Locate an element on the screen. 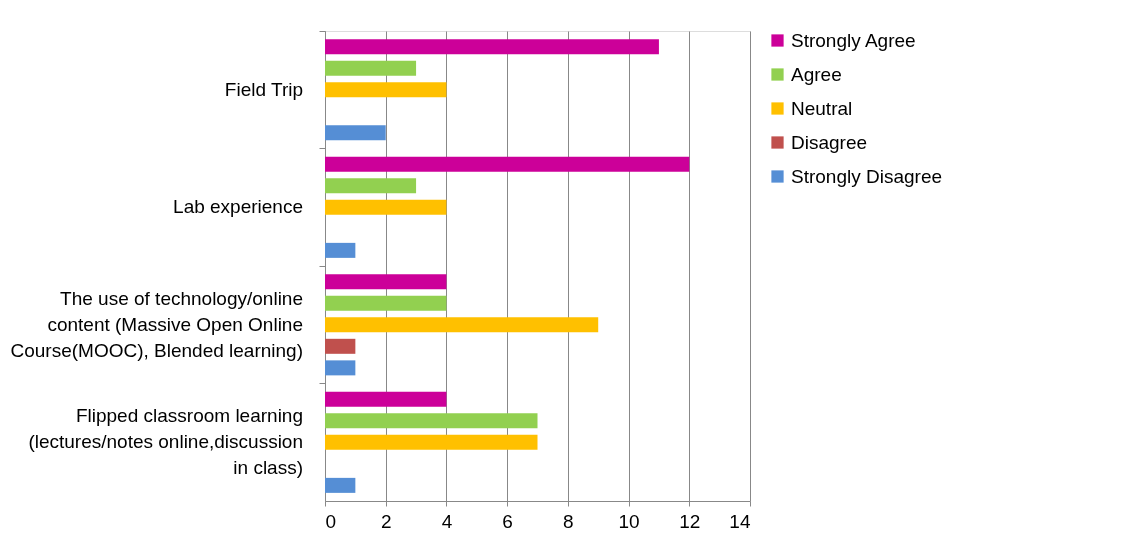 Image resolution: width=1140 pixels, height=542 pixels. legend-label: Strongly Disagree is located at coordinates (867, 176).